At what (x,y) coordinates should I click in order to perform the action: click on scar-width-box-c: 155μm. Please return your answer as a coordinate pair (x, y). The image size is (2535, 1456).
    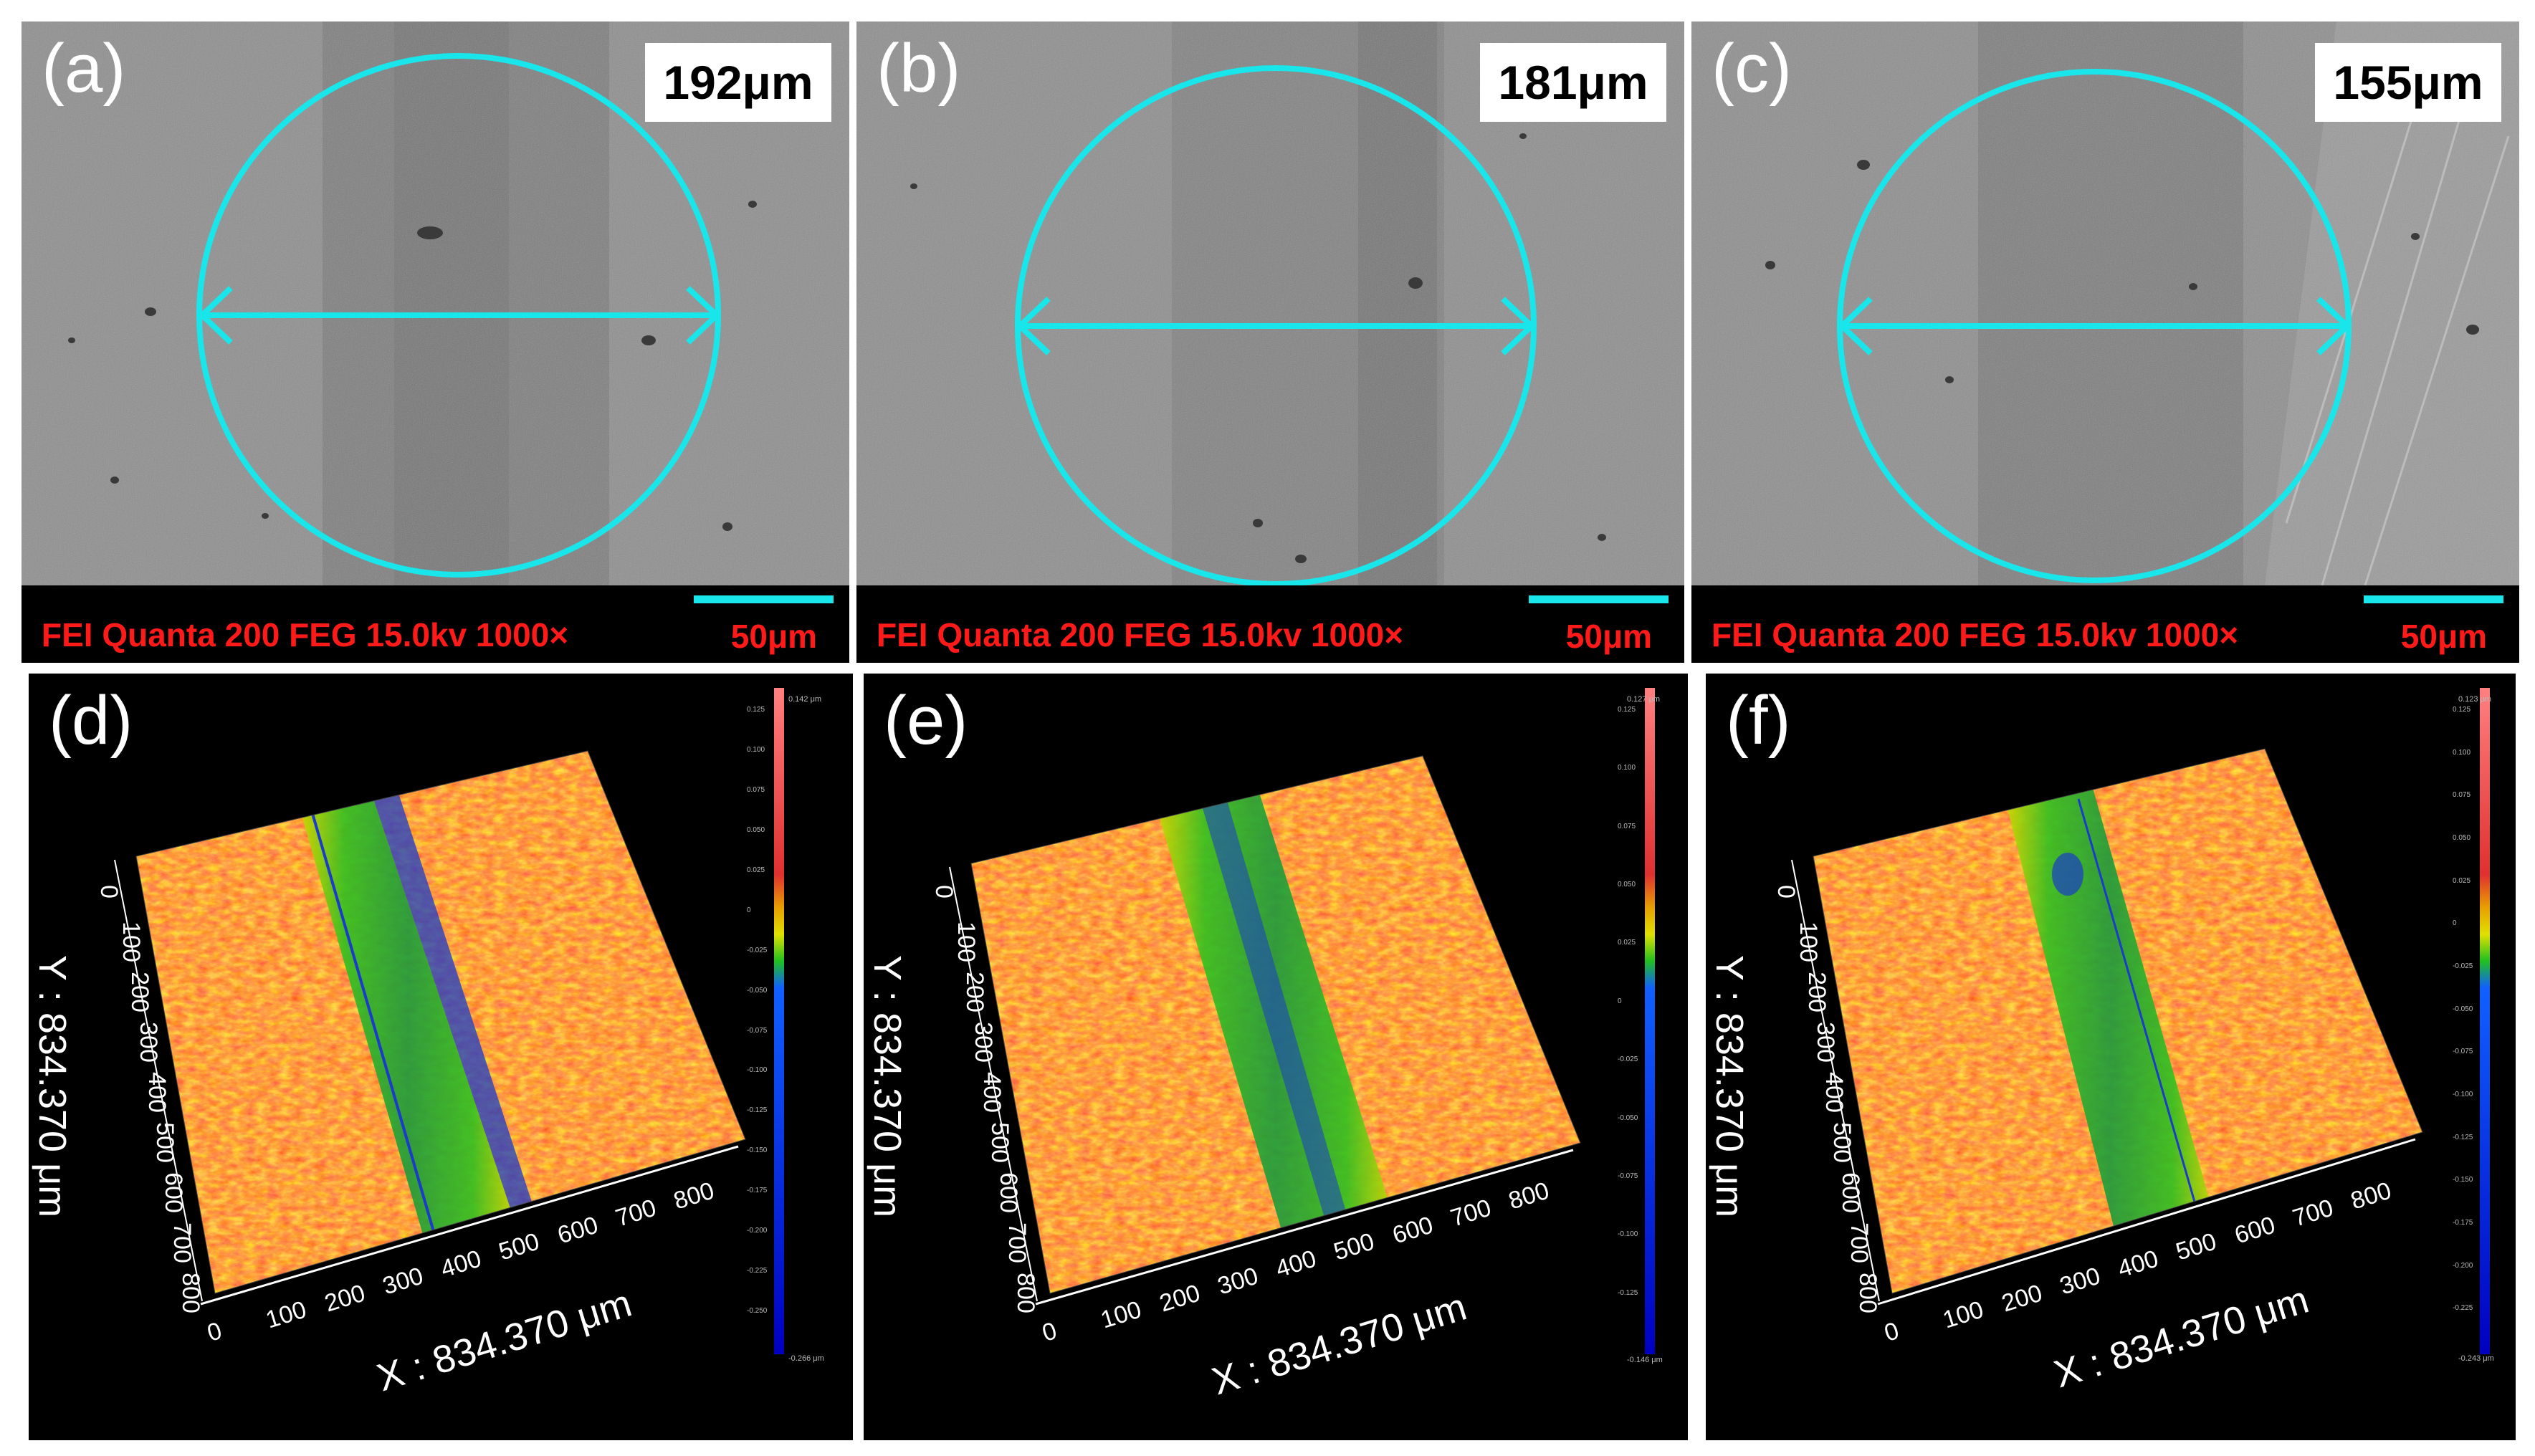
    Looking at the image, I should click on (2408, 82).